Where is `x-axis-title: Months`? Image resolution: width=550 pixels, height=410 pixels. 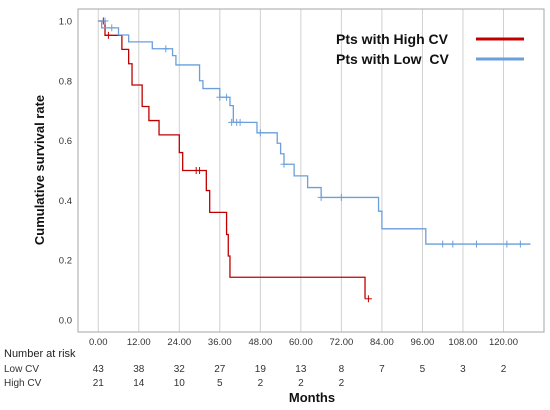
x-axis-title: Months is located at coordinates (312, 397).